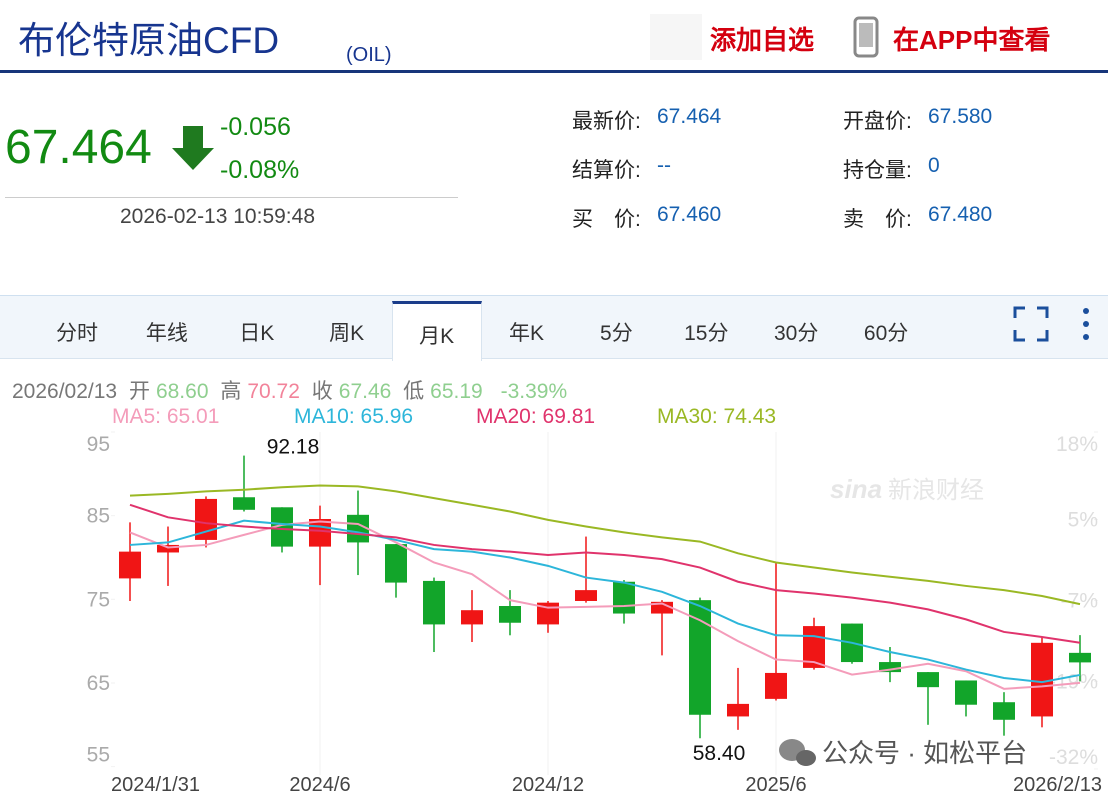 Image resolution: width=1108 pixels, height=798 pixels. What do you see at coordinates (273, 391) in the screenshot?
I see `info-value: 70.72` at bounding box center [273, 391].